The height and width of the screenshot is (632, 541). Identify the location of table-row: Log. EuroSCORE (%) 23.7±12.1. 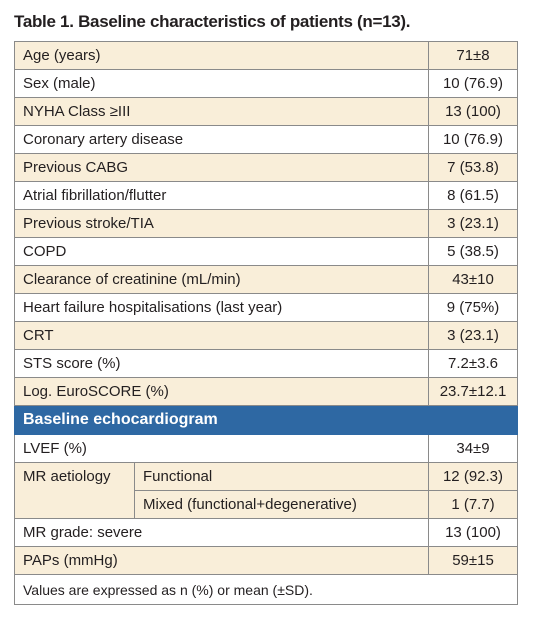
(266, 391).